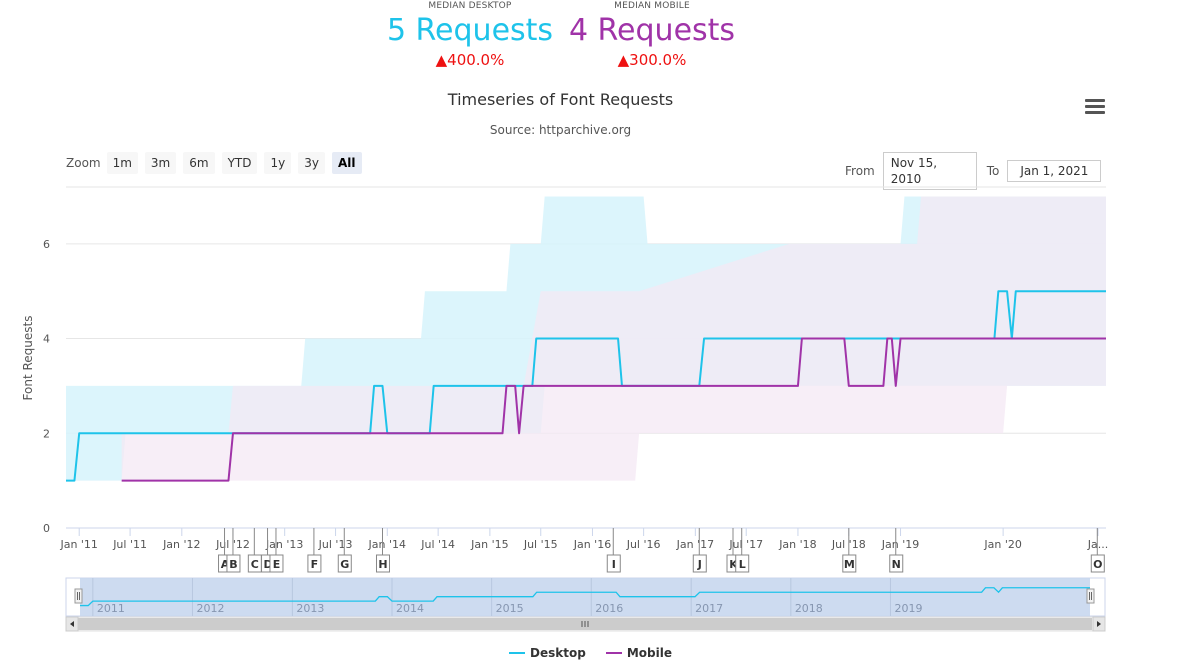  I want to click on x-tick-label: Jan '14, so click(387, 544).